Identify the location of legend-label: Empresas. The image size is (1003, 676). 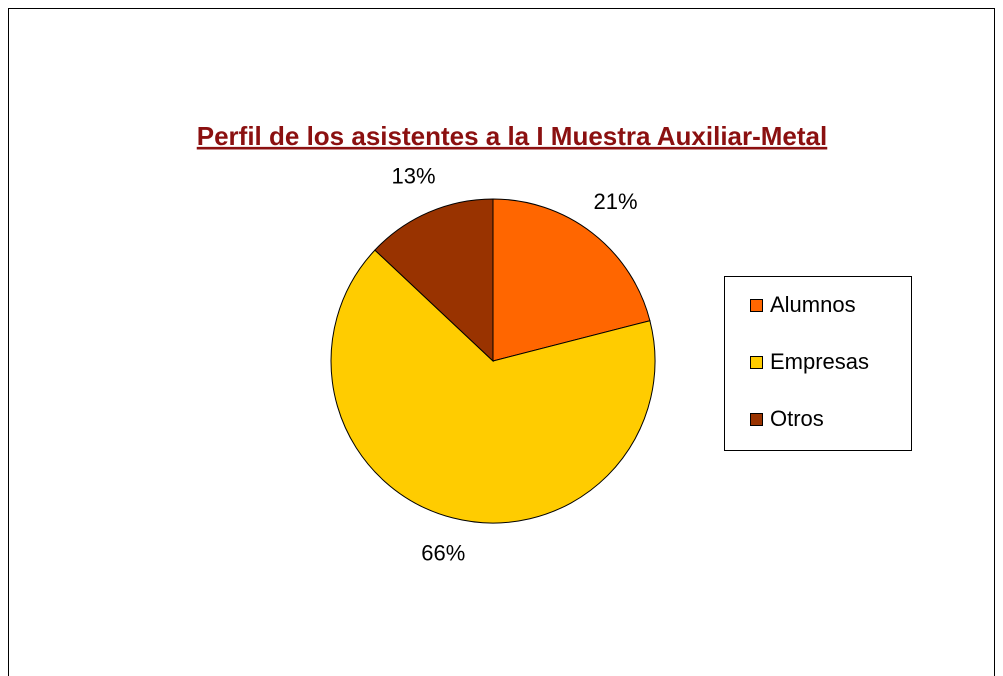
(819, 361).